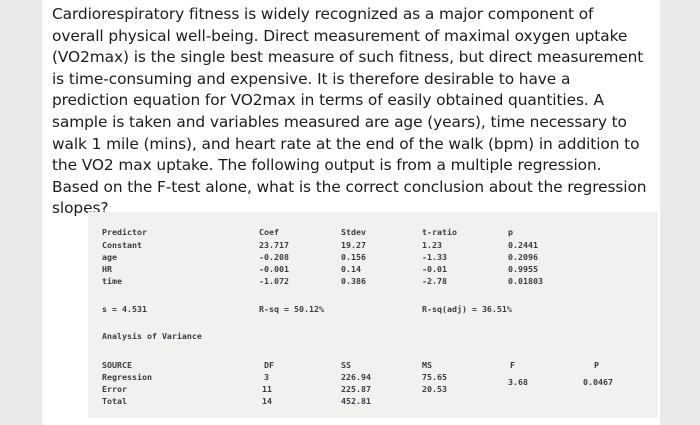 The image size is (700, 425). Describe the element at coordinates (356, 377) in the screenshot. I see `ss-value: 226.94` at that location.